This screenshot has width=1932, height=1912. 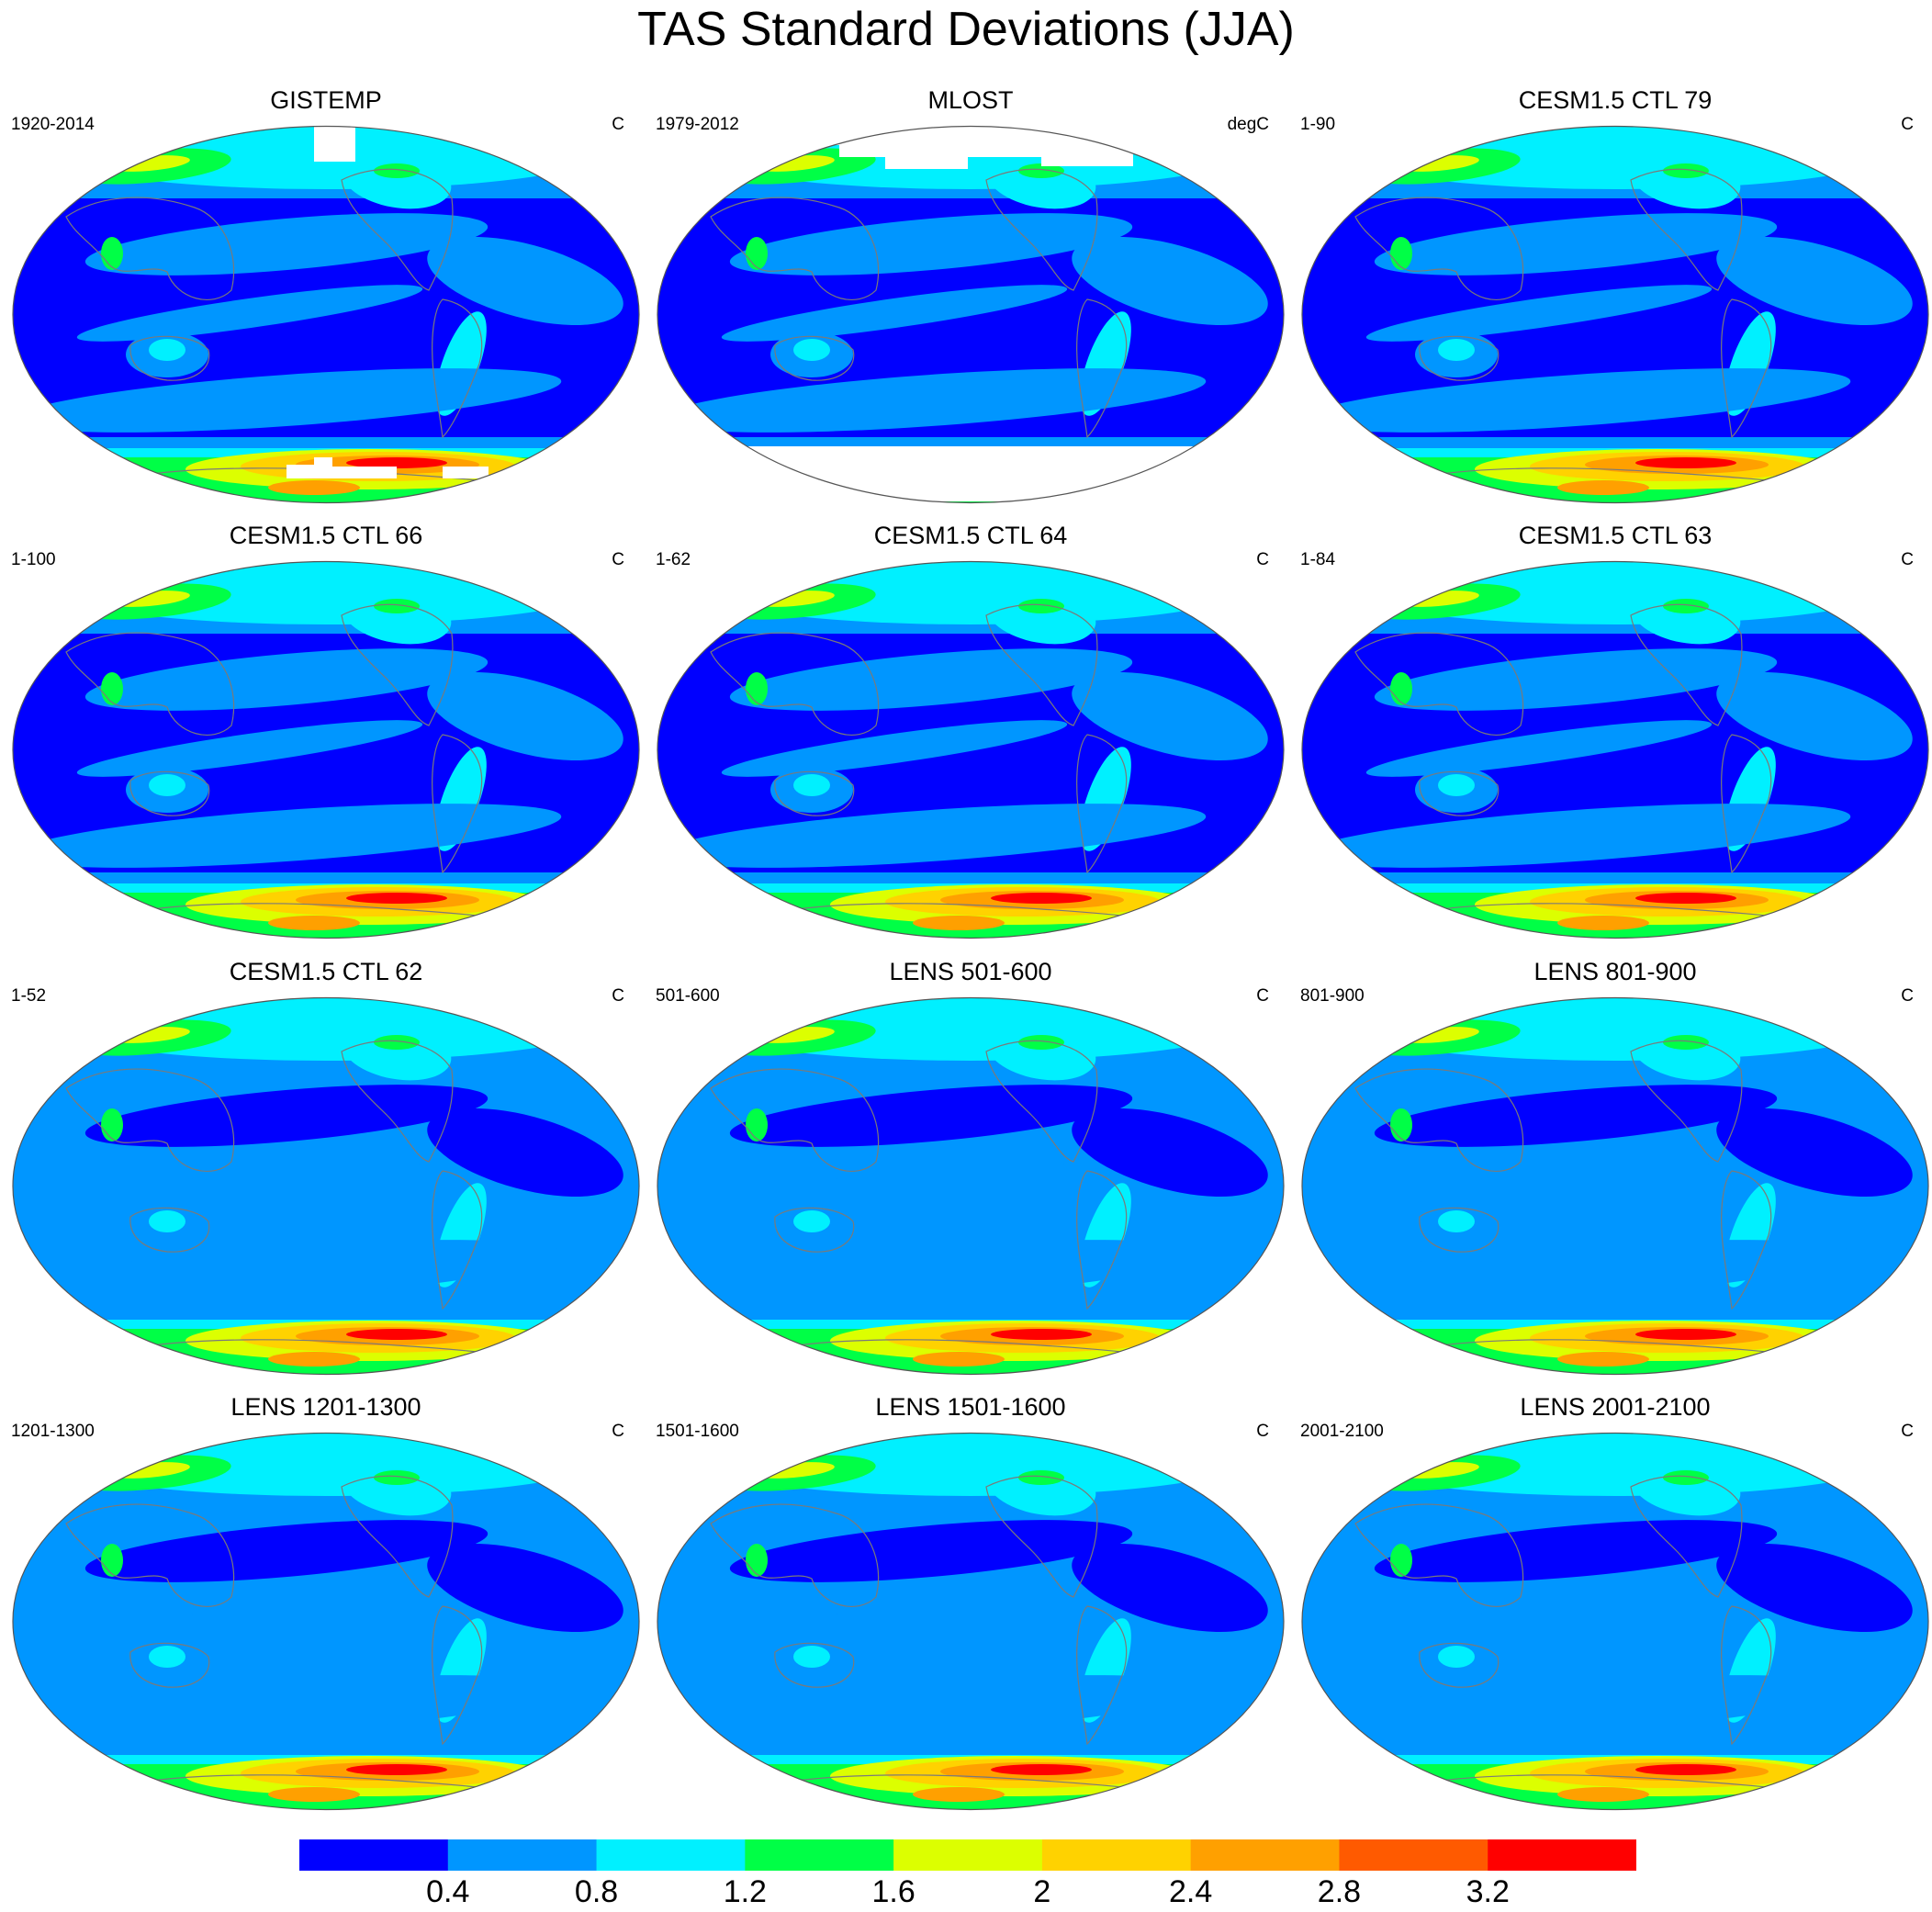 I want to click on colorbar-labels: 0.4 0.8 1.2 1.6 2 2.4 2.8 3.2, so click(x=966, y=1891).